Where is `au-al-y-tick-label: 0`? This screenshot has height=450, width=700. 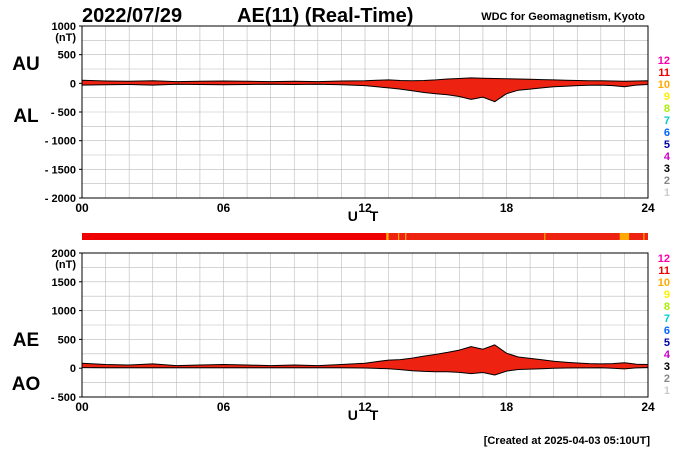 au-al-y-tick-label: 0 is located at coordinates (73, 84).